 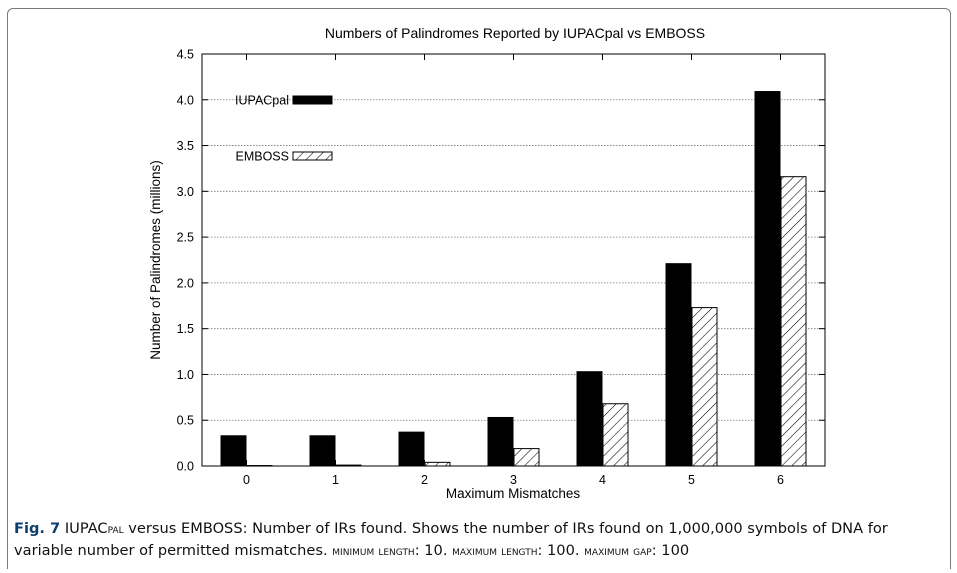 I want to click on x-tick-label: 3, so click(x=513, y=480).